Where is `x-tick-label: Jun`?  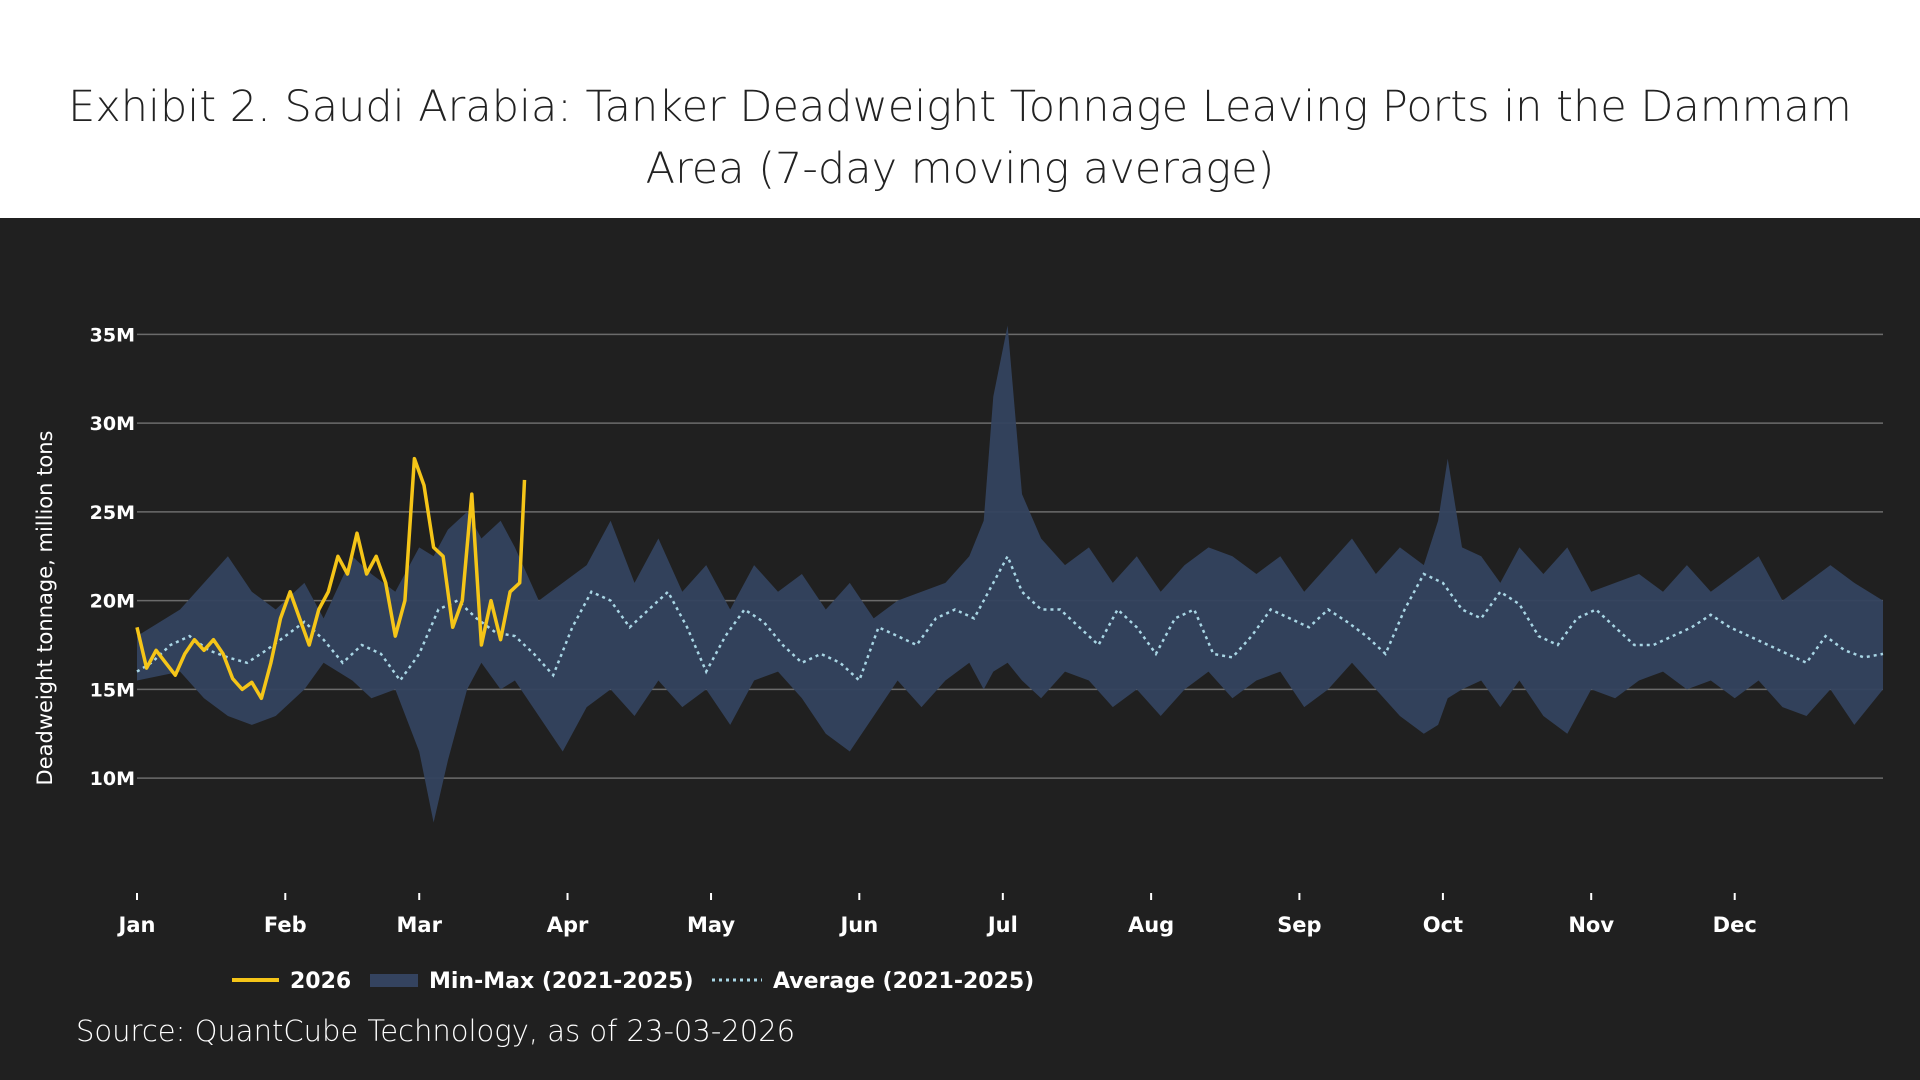
x-tick-label: Jun is located at coordinates (858, 925).